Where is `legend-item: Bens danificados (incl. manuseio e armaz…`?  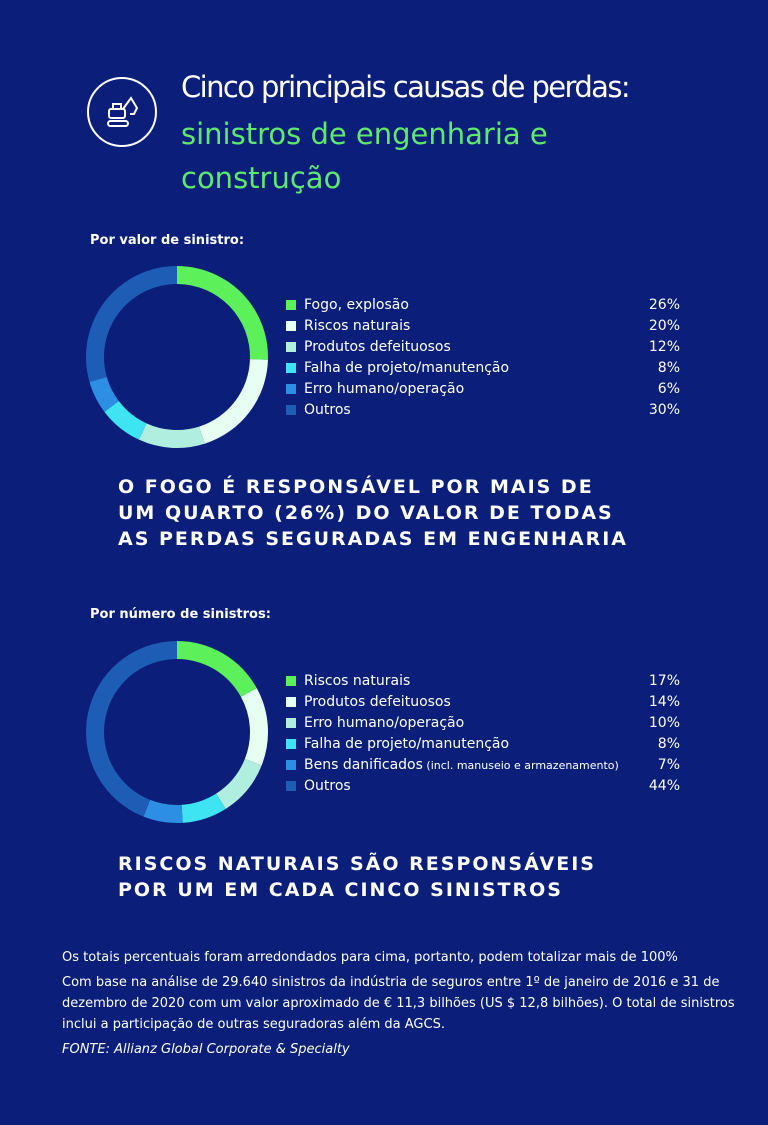
legend-item: Bens danificados (incl. manuseio e armaz… is located at coordinates (483, 764).